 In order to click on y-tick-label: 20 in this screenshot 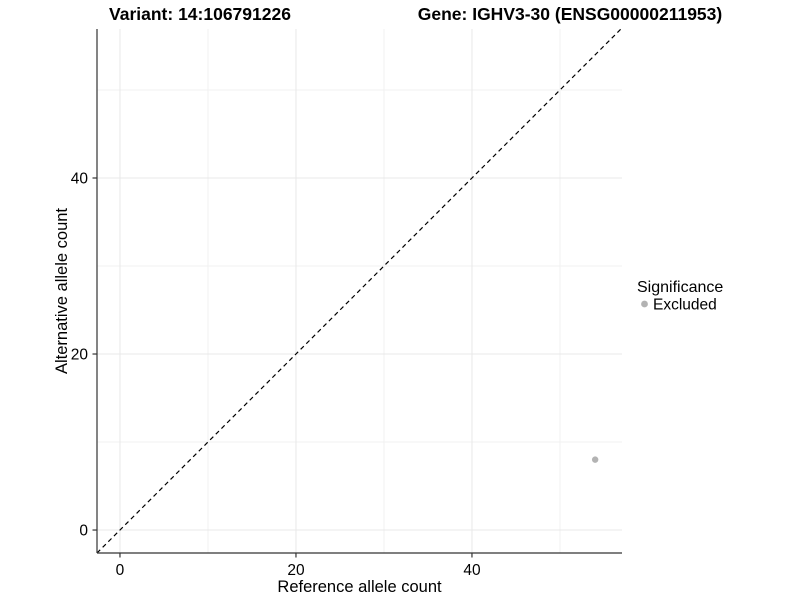, I will do `click(80, 355)`.